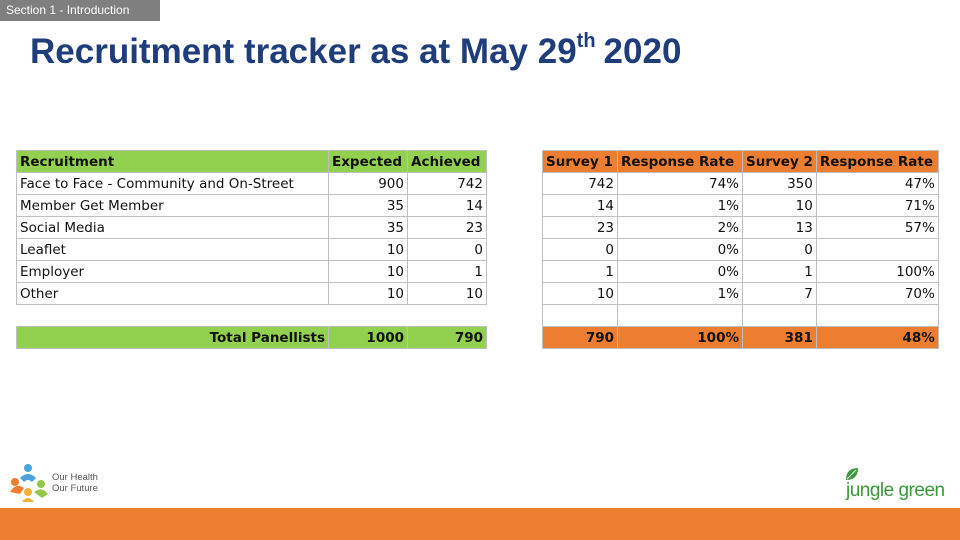  Describe the element at coordinates (680, 337) in the screenshot. I see `total-rate1: 100%` at that location.